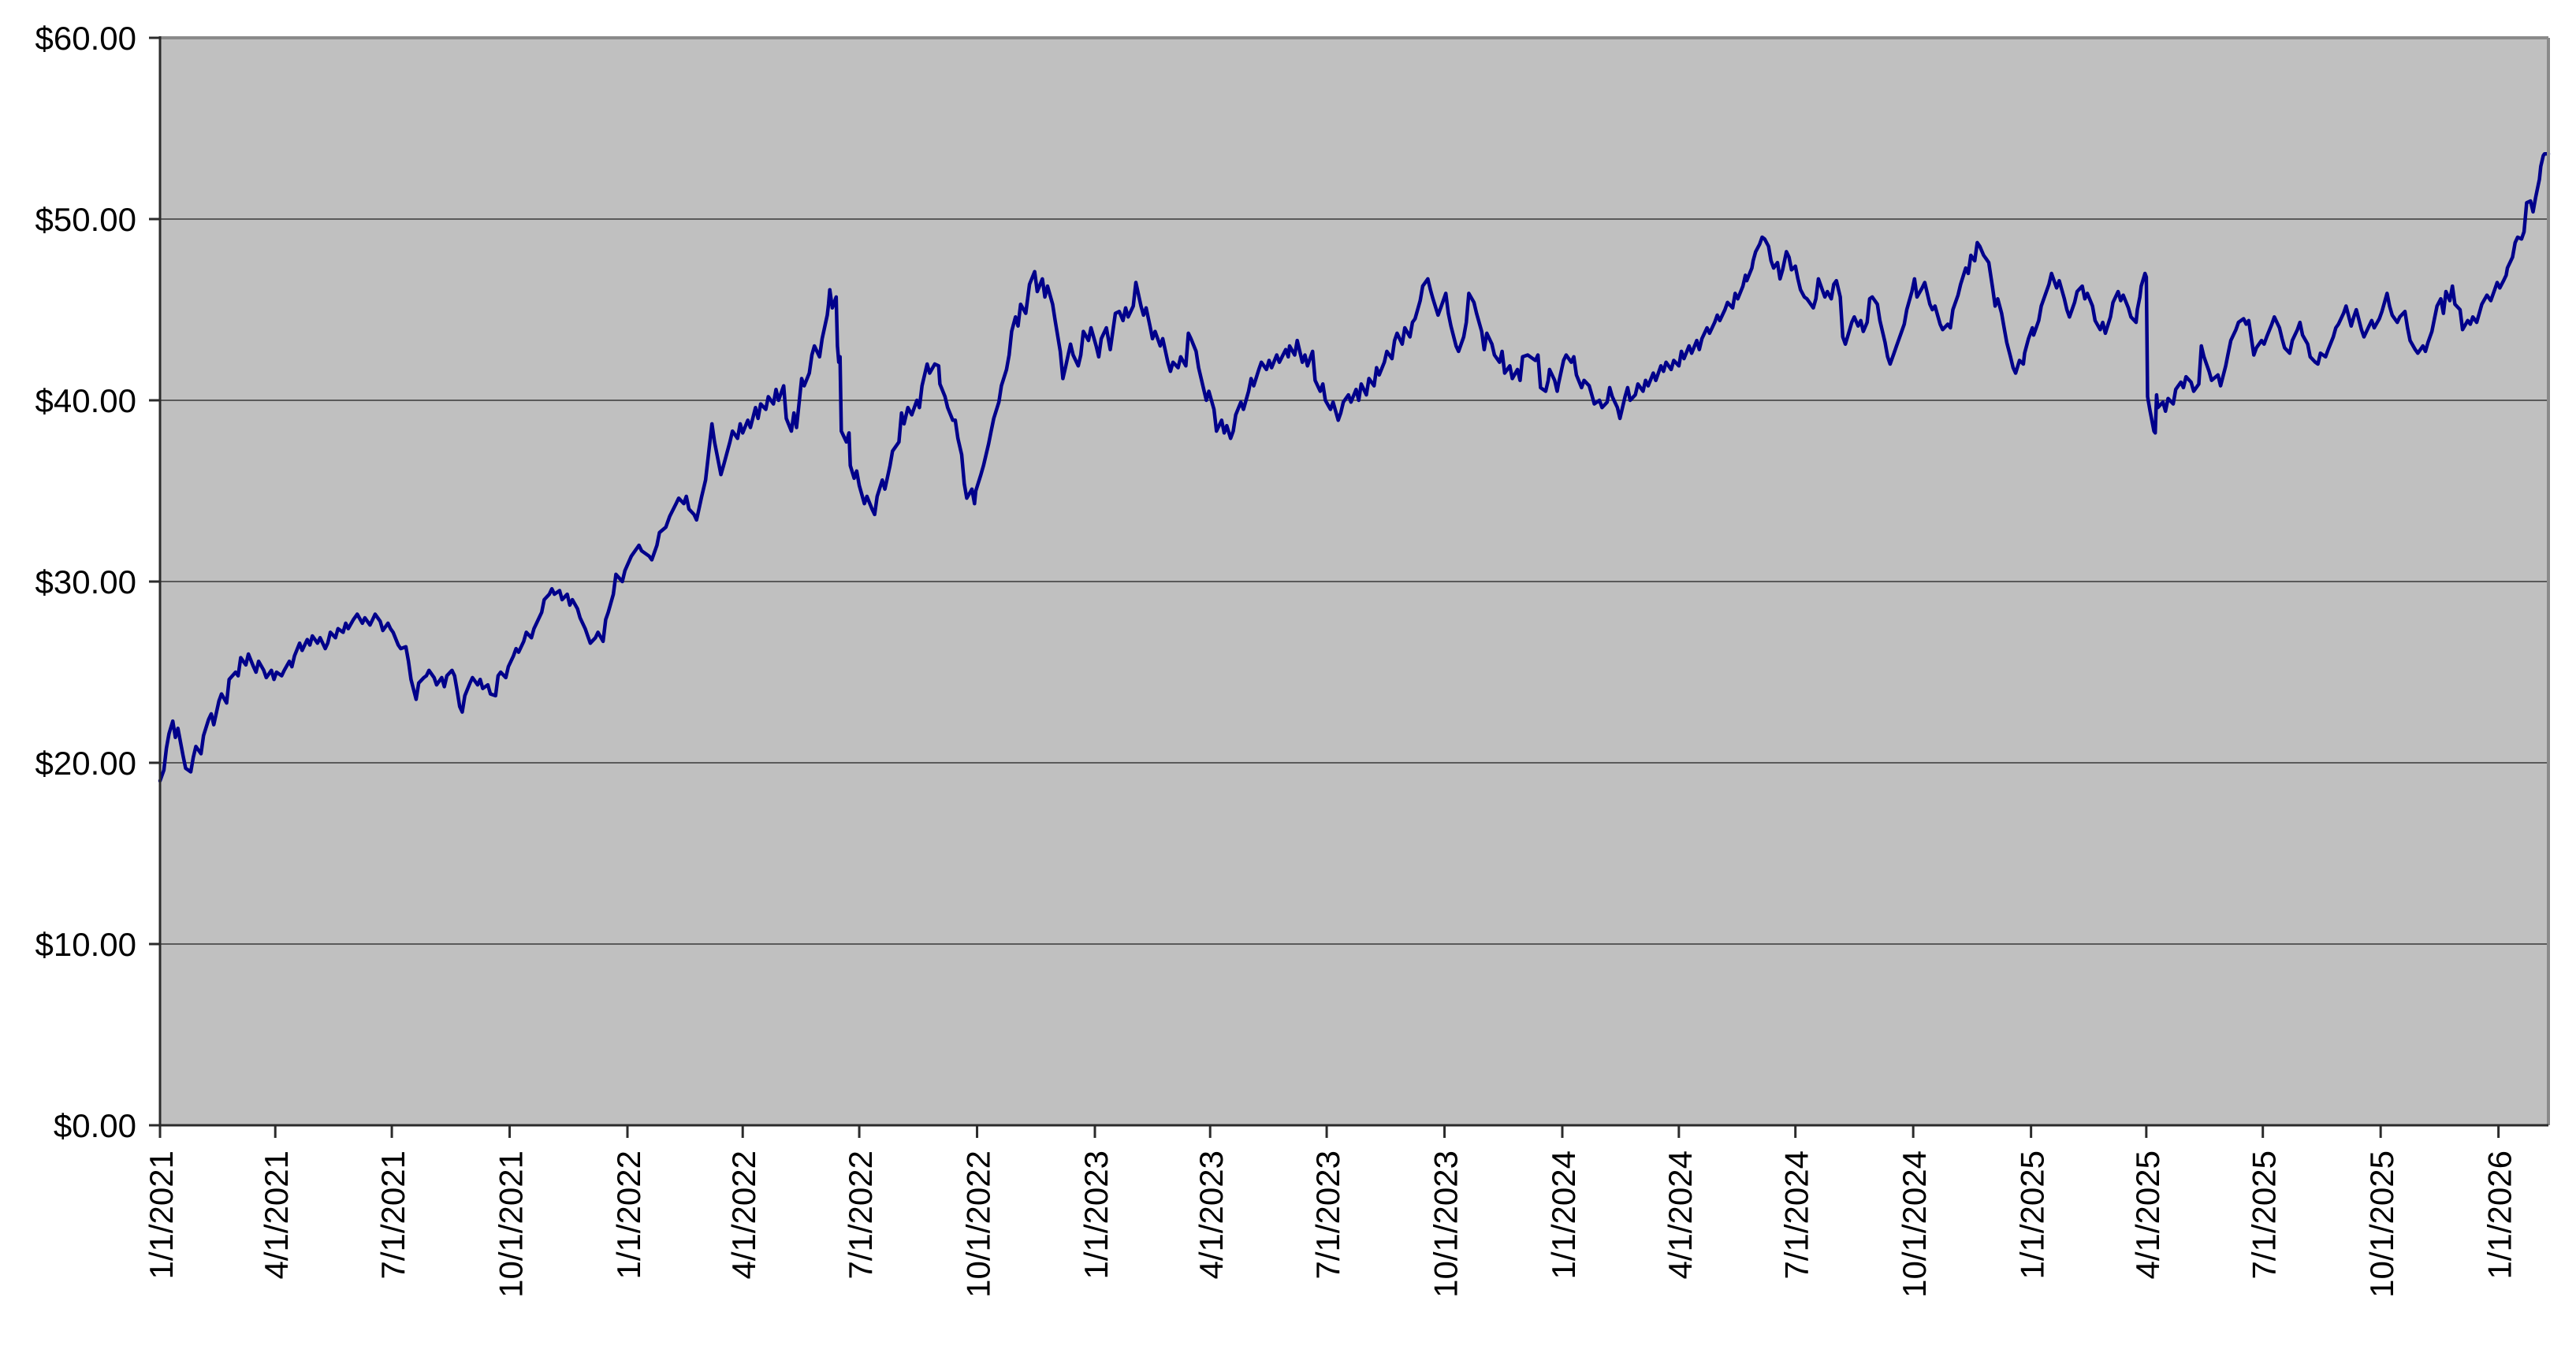 This screenshot has width=2576, height=1353. What do you see at coordinates (1327, 1215) in the screenshot?
I see `x-axis-label: 7/1/2023` at bounding box center [1327, 1215].